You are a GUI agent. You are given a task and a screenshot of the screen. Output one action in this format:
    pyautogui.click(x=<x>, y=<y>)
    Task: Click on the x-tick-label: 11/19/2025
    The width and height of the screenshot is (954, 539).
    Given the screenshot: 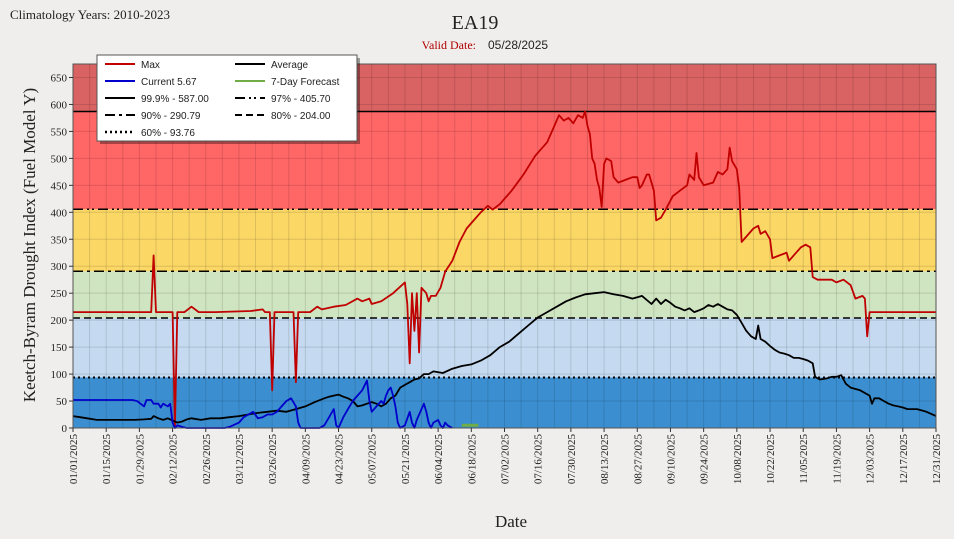 What is the action you would take?
    pyautogui.click(x=837, y=459)
    